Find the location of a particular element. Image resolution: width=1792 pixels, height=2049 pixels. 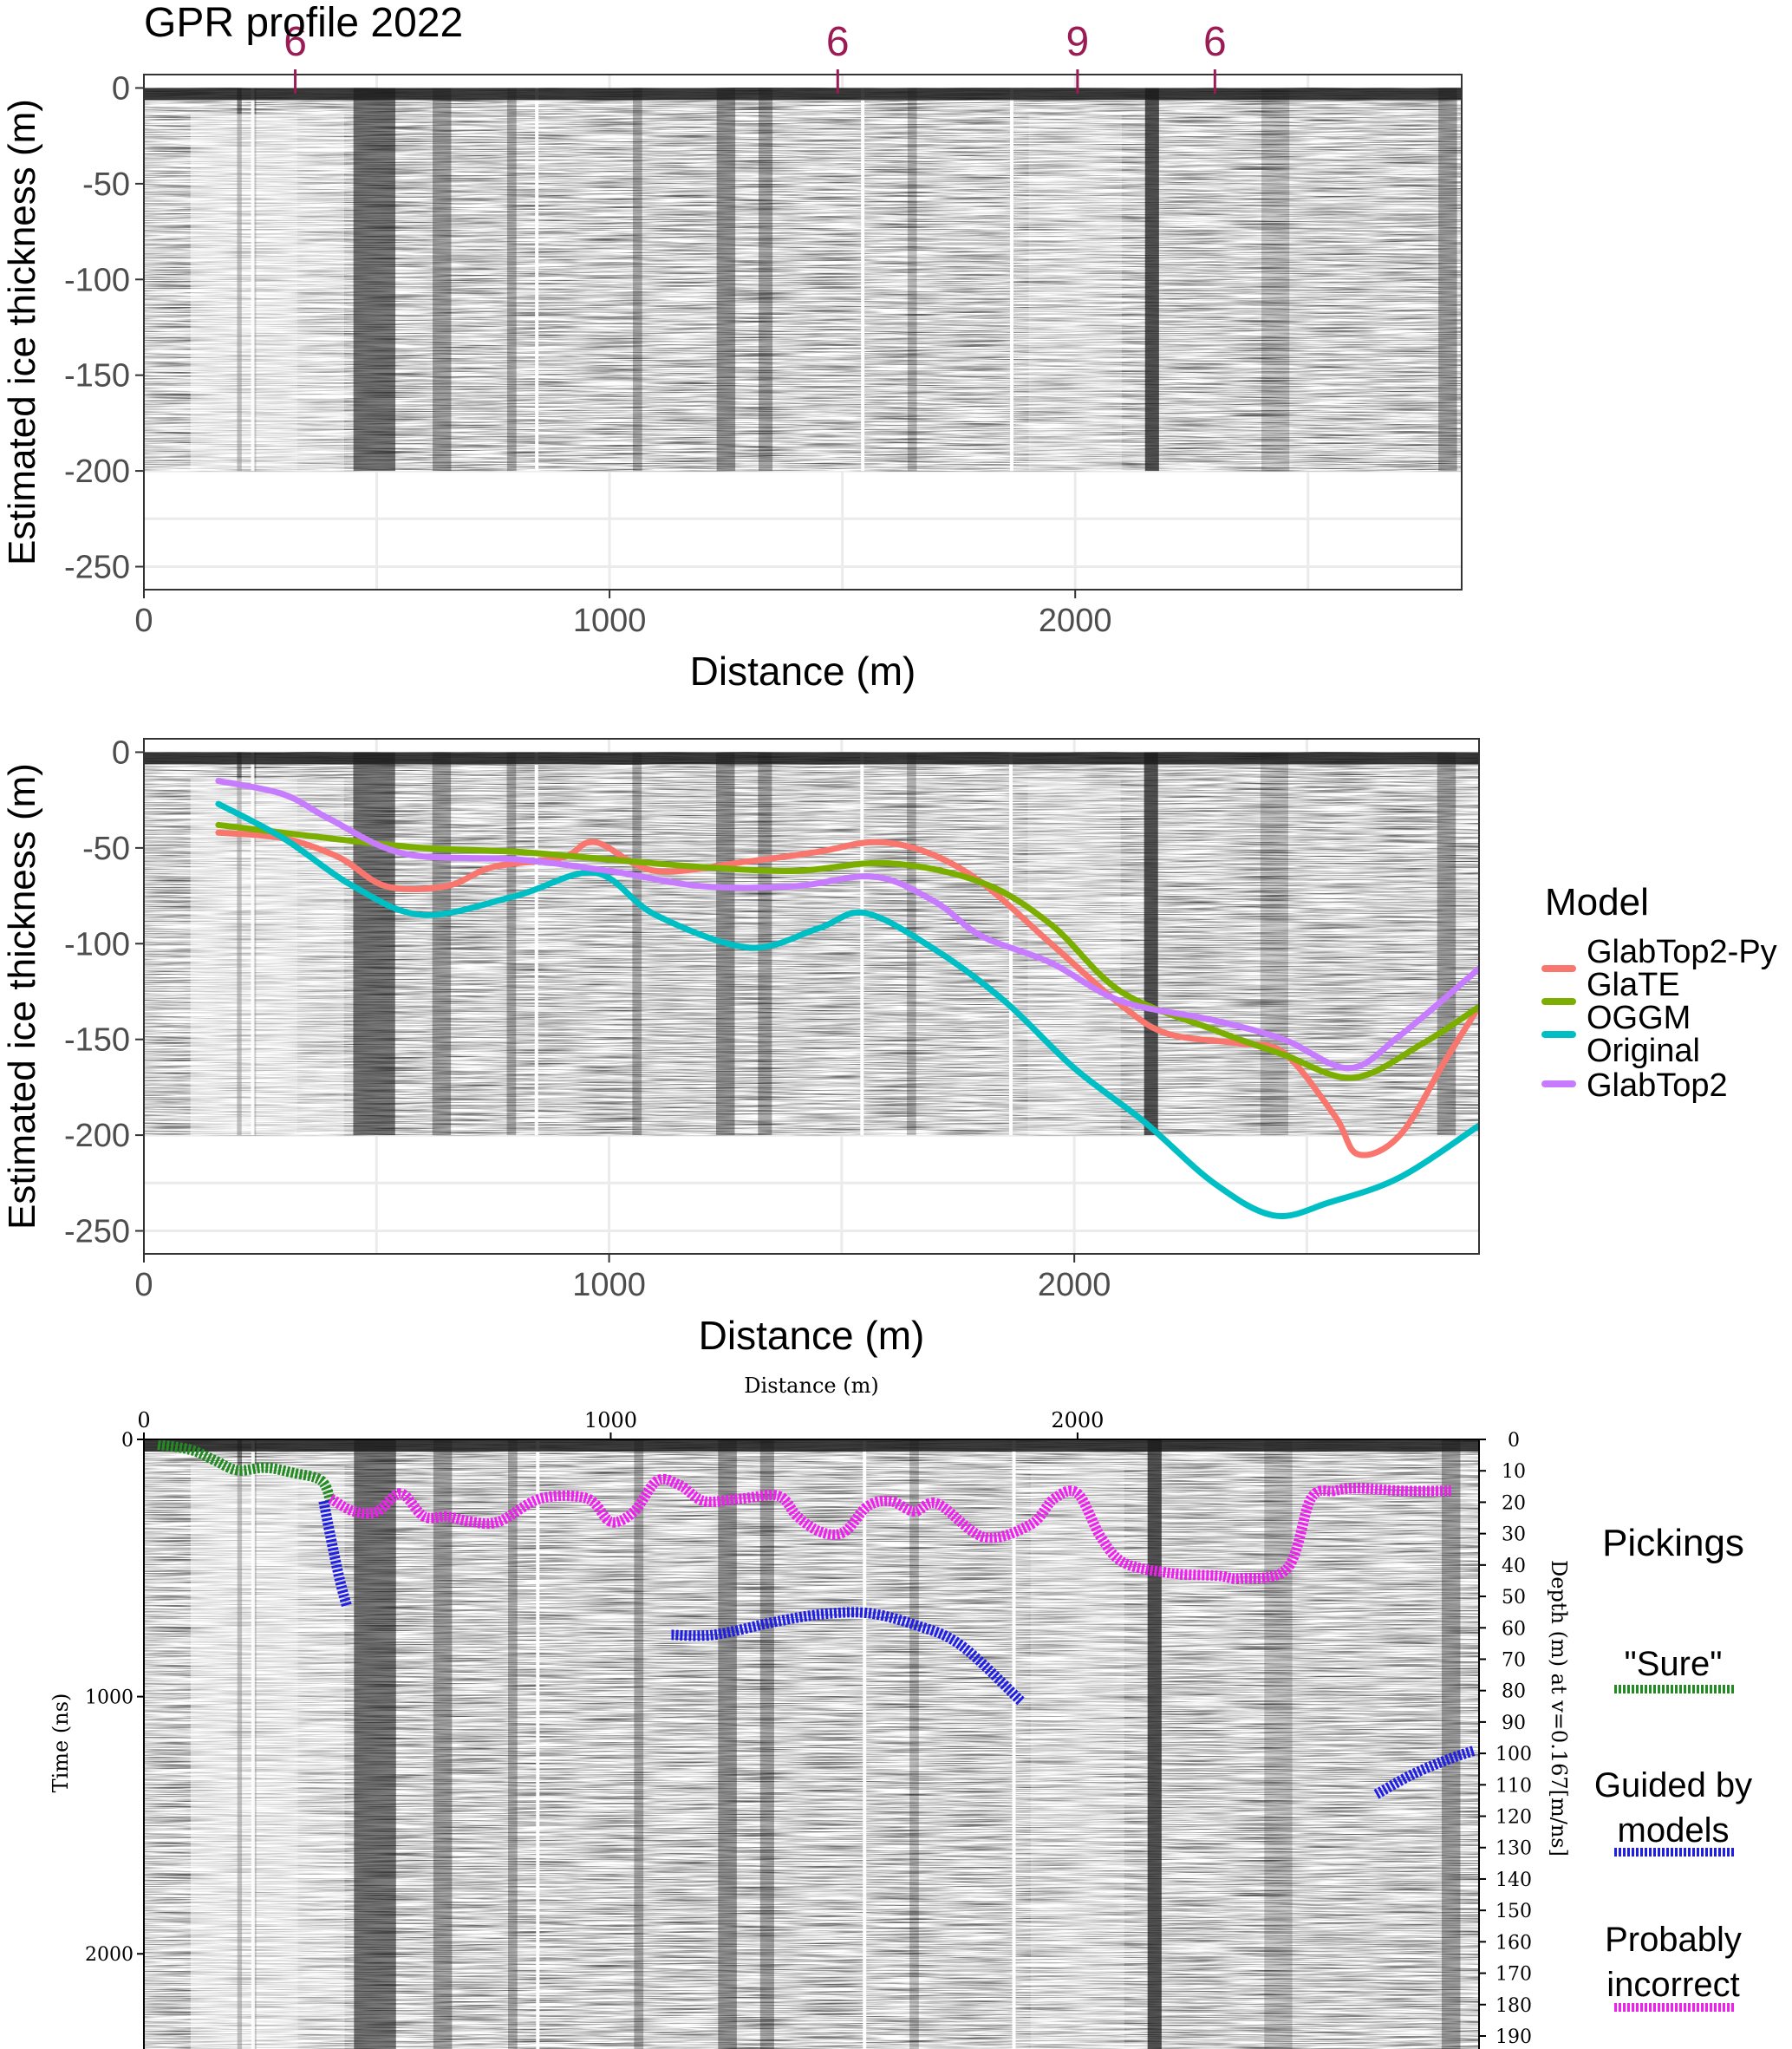

depth-tick-label: 130 is located at coordinates (1514, 1849).